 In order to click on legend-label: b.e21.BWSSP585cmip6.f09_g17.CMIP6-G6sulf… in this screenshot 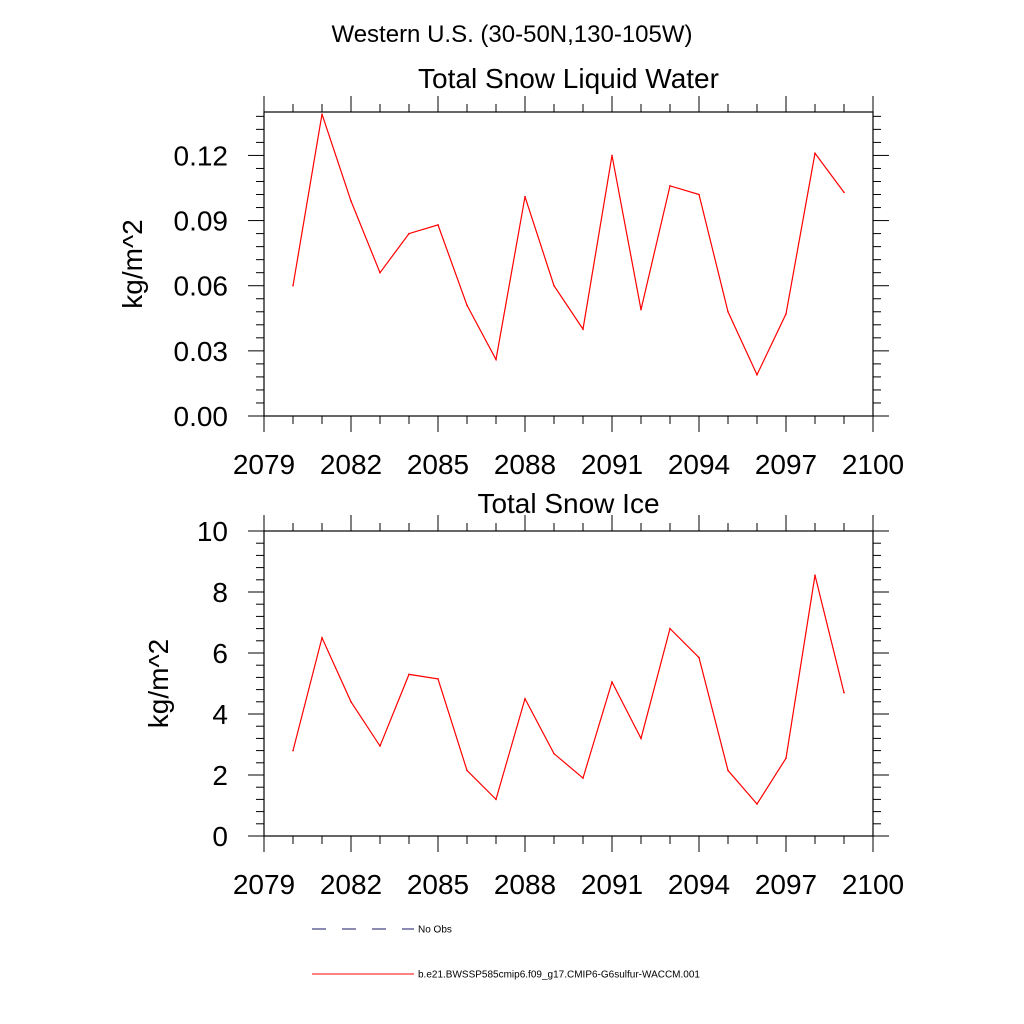, I will do `click(559, 975)`.